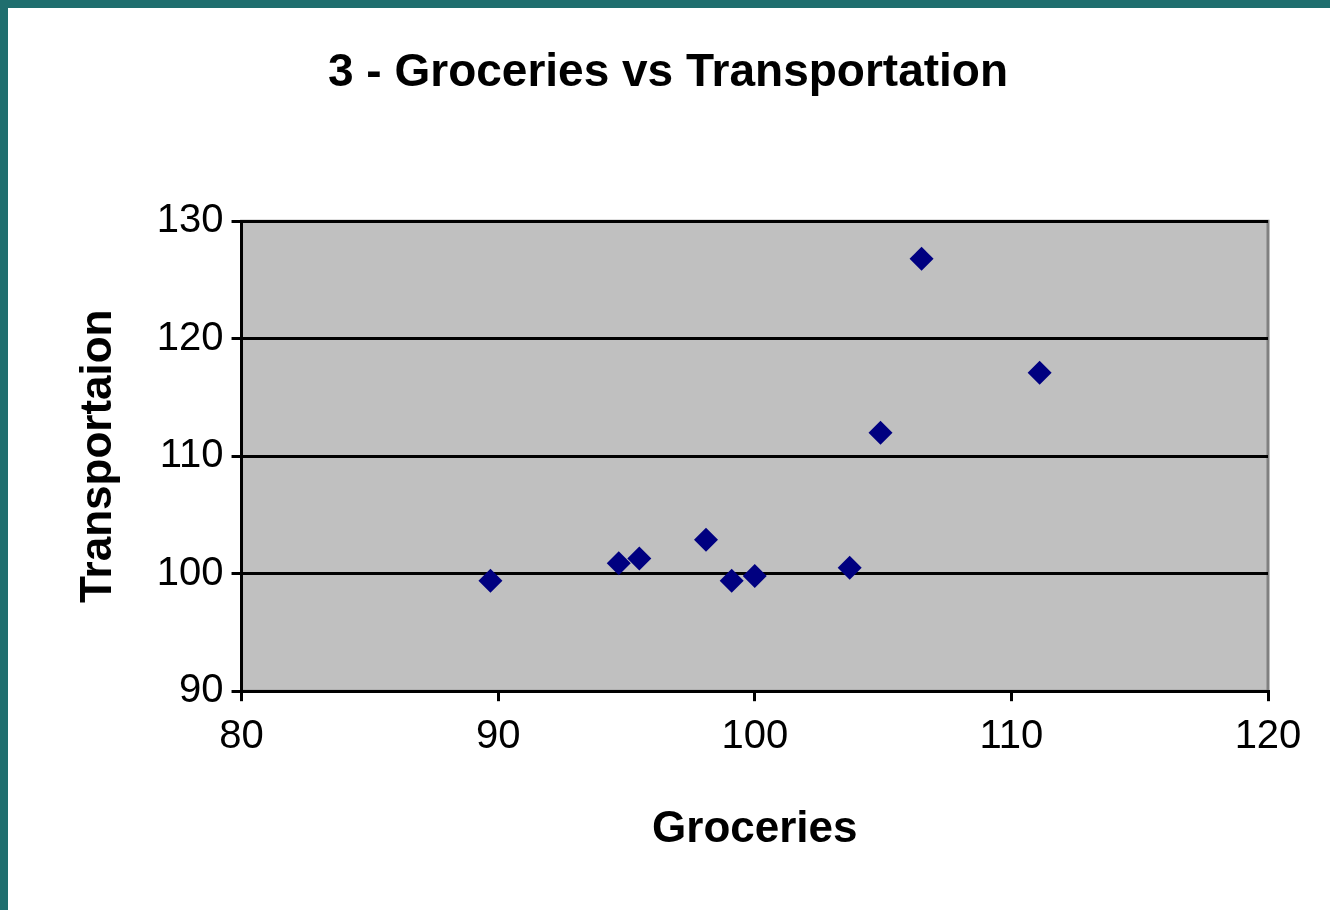  I want to click on x-tick-label: 120, so click(1268, 734).